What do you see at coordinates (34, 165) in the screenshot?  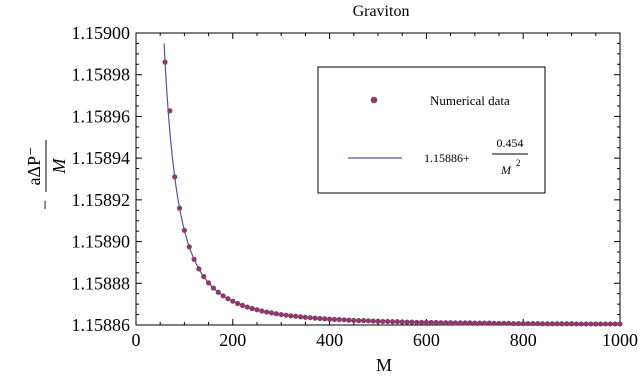 I see `y-axis-title-numerator: aΔP⁻` at bounding box center [34, 165].